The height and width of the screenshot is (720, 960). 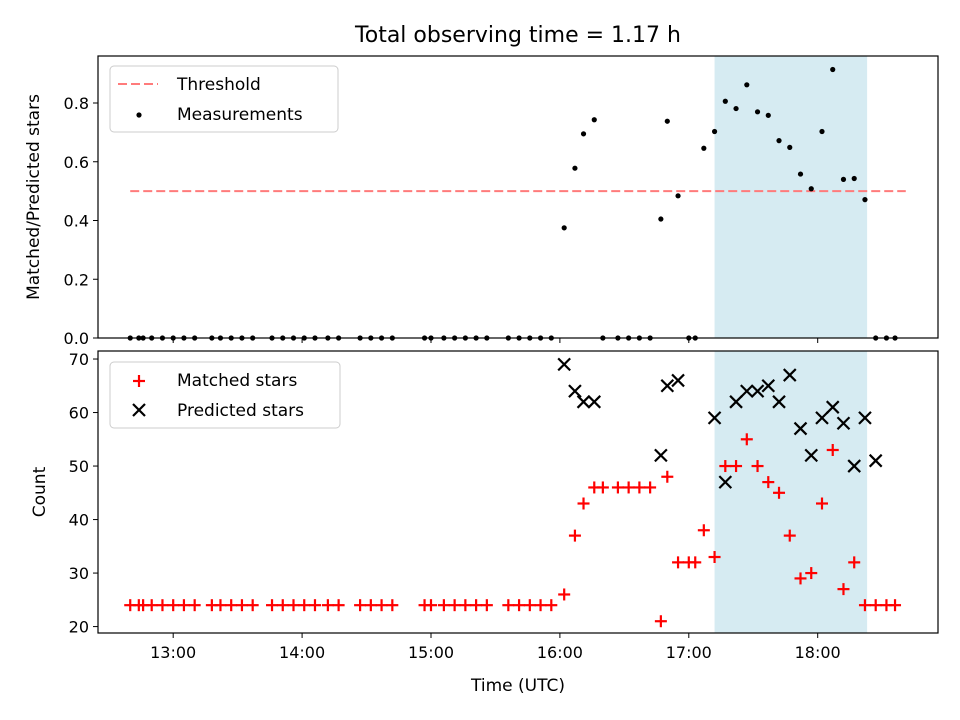 What do you see at coordinates (76, 221) in the screenshot?
I see `y-tick-label: 0.4` at bounding box center [76, 221].